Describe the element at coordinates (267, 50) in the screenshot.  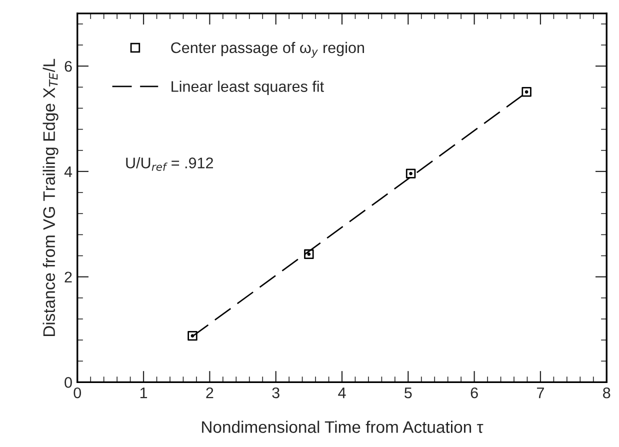
I see `legend-label: Center passage of ω$_{y}$ region` at that location.